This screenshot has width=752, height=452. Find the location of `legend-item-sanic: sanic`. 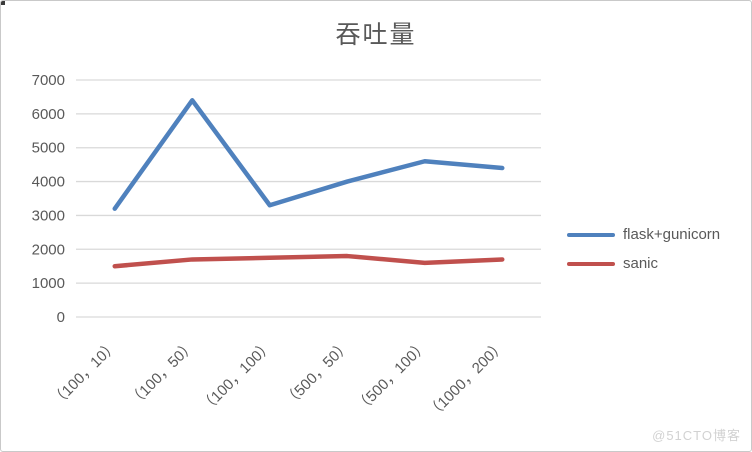

legend-item-sanic: sanic is located at coordinates (643, 263).